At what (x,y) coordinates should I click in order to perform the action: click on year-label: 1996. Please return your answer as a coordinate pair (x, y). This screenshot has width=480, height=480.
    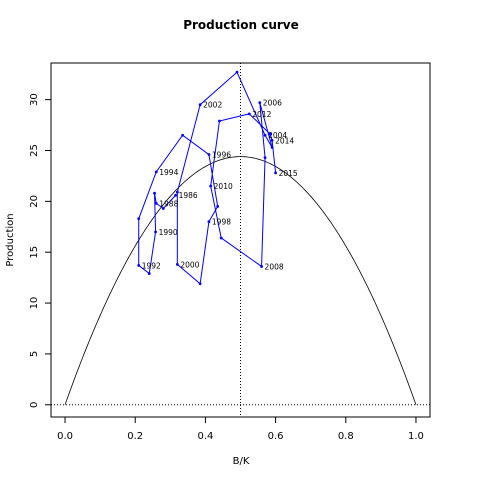
    Looking at the image, I should click on (221, 155).